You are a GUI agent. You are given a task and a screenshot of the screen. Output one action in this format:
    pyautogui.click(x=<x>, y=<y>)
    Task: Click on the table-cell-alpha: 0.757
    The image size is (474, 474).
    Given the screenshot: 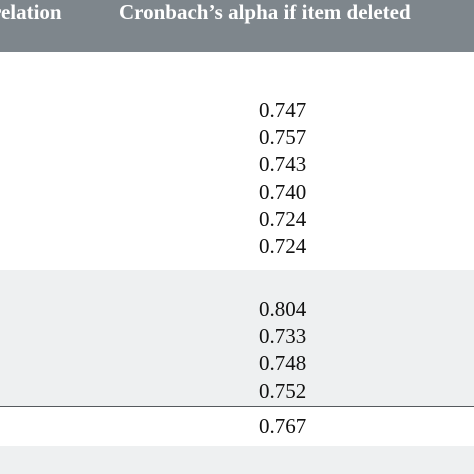 What is the action you would take?
    pyautogui.click(x=283, y=137)
    